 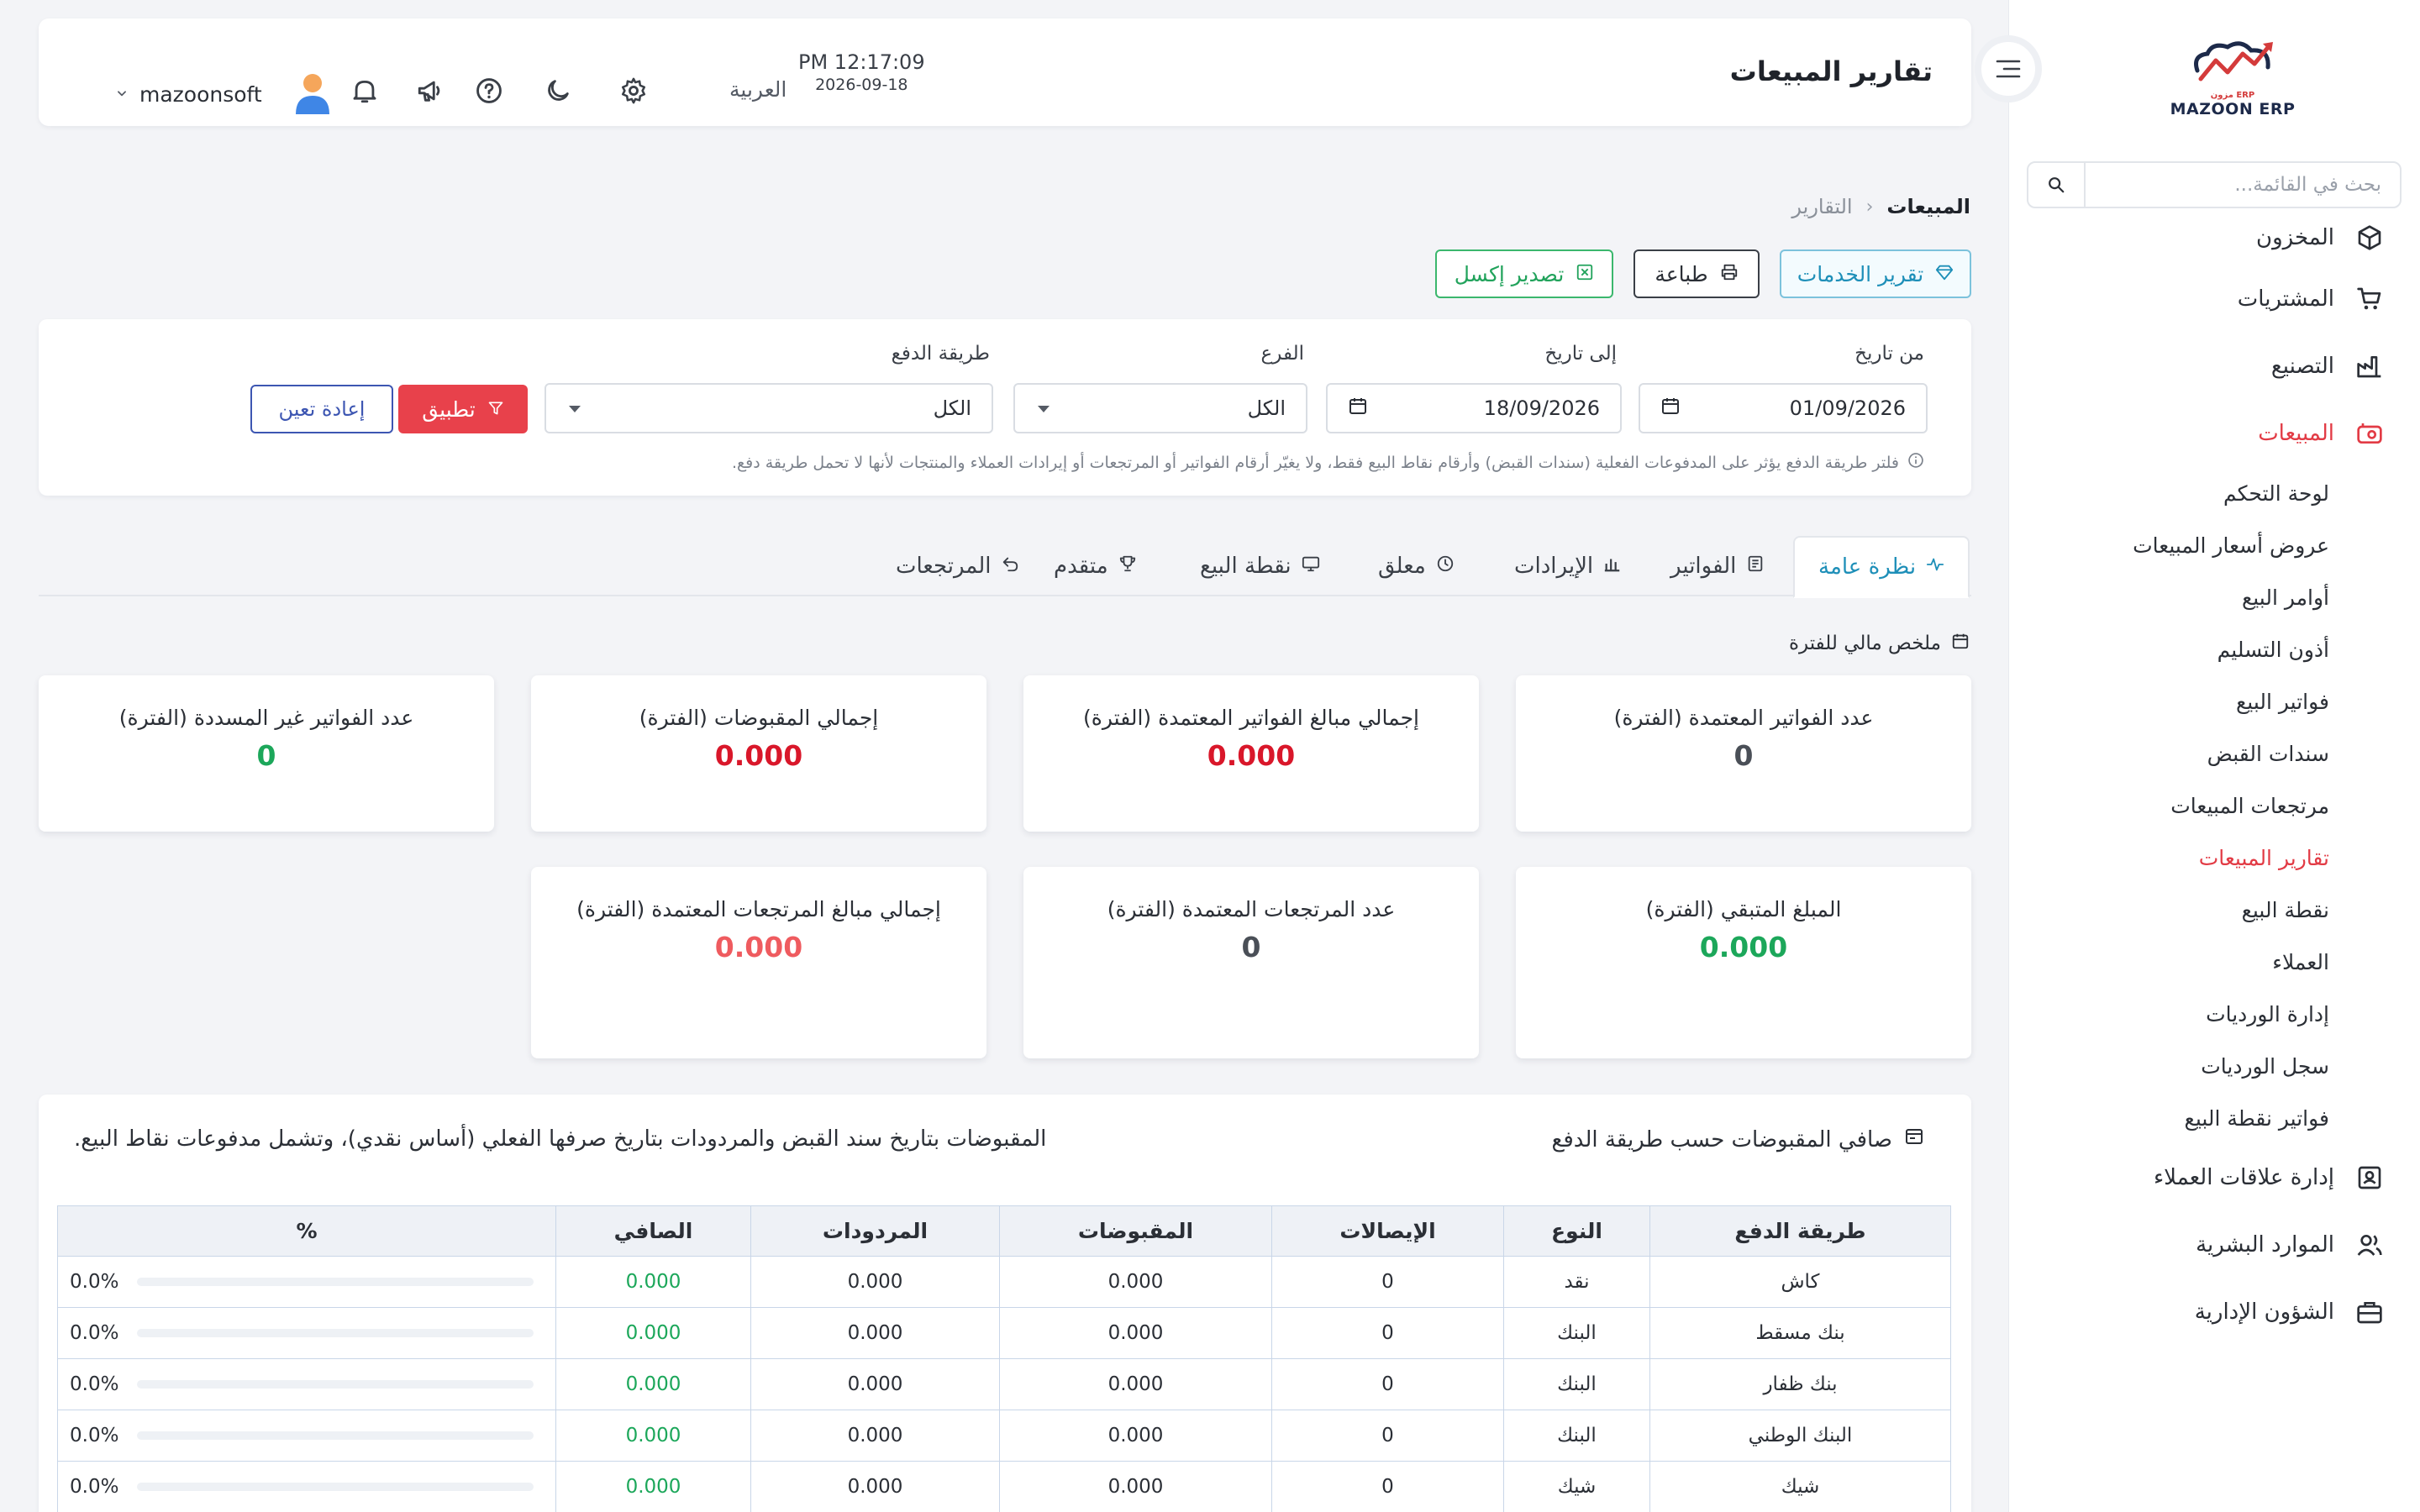 What do you see at coordinates (2057, 185) in the screenshot?
I see `search-icon` at bounding box center [2057, 185].